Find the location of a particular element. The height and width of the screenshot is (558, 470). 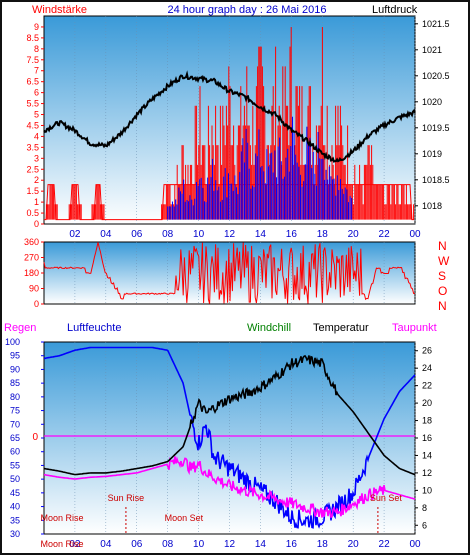

direction-tick-label: 180 is located at coordinates (31, 273).